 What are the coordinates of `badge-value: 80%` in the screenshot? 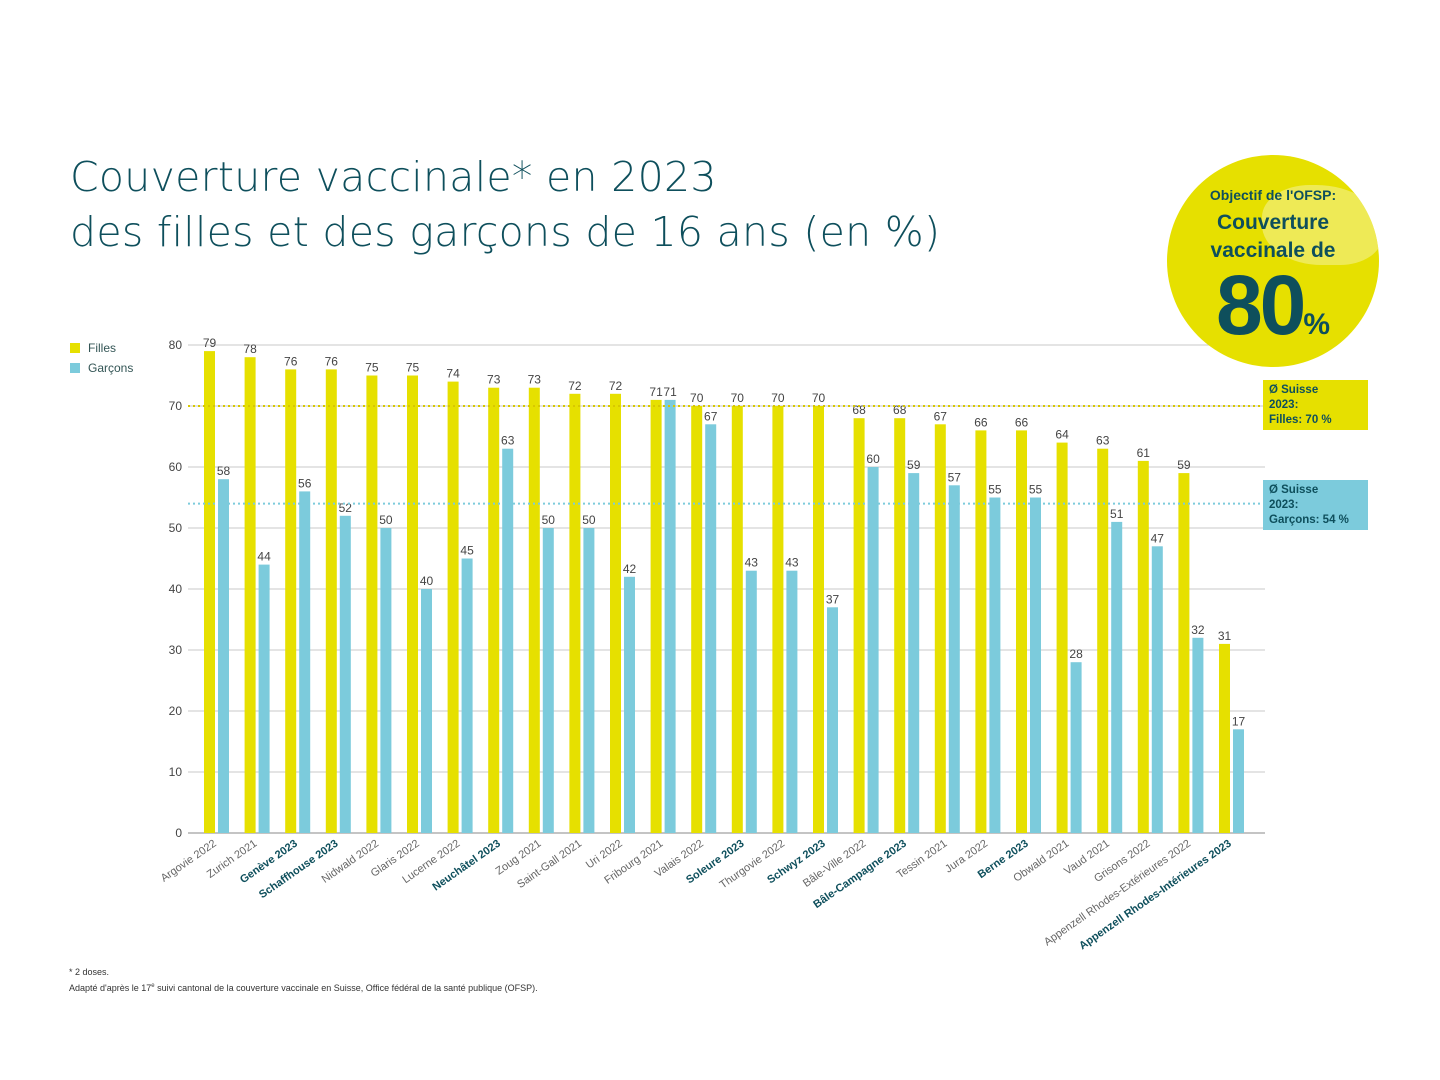 It's located at (1273, 305).